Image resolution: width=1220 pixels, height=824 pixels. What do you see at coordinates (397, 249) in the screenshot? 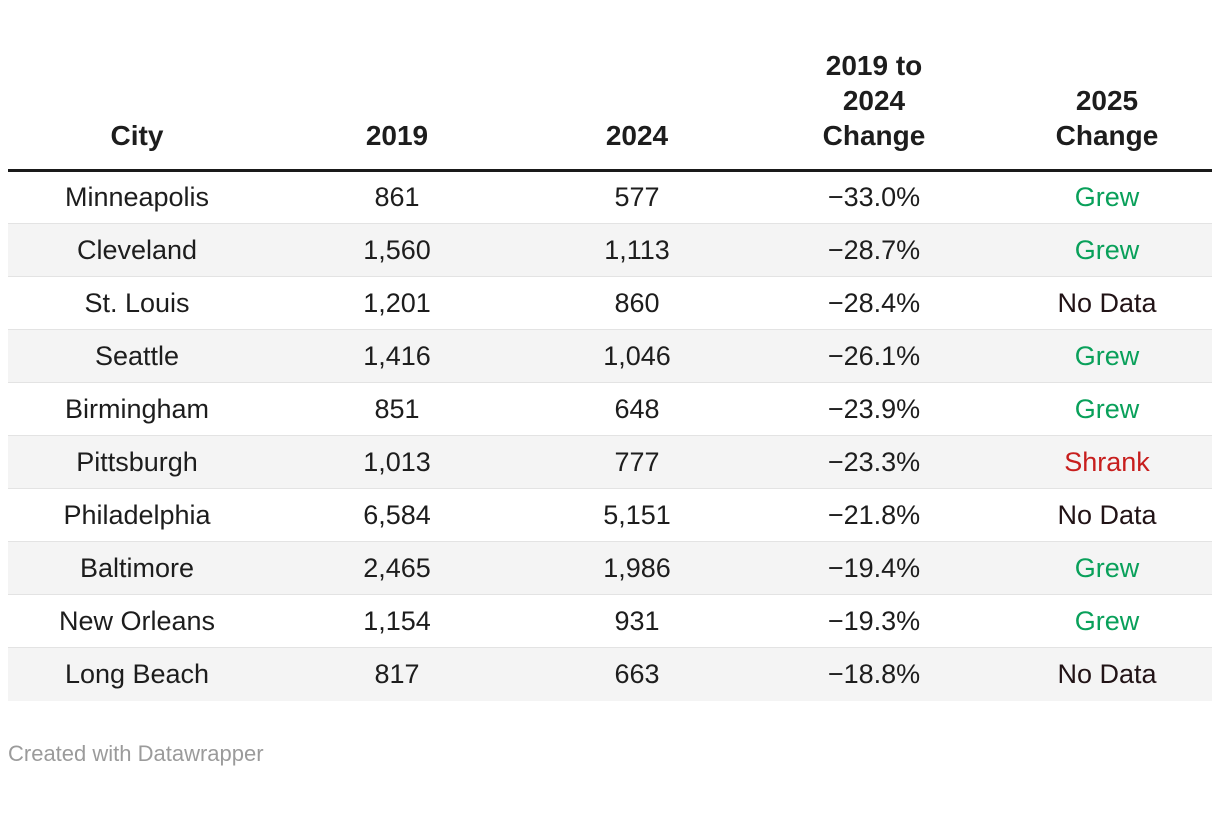
I see `value-2019-cell: 1,560` at bounding box center [397, 249].